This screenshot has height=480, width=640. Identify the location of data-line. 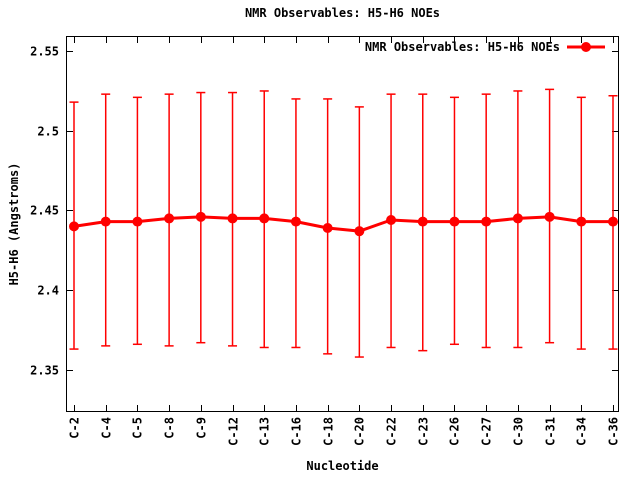
(343, 224).